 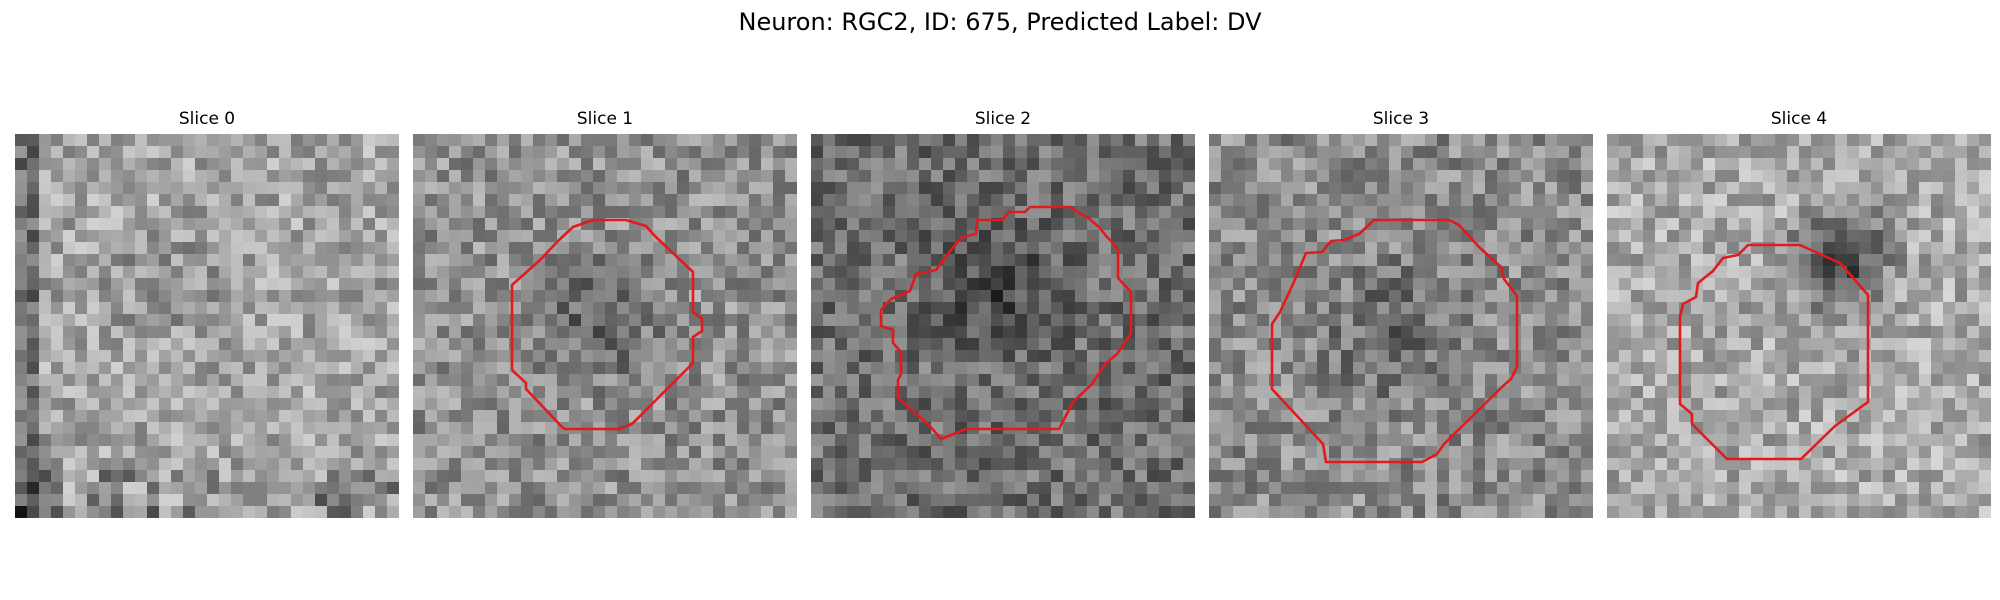 I want to click on slice-0-pixels, so click(x=207, y=326).